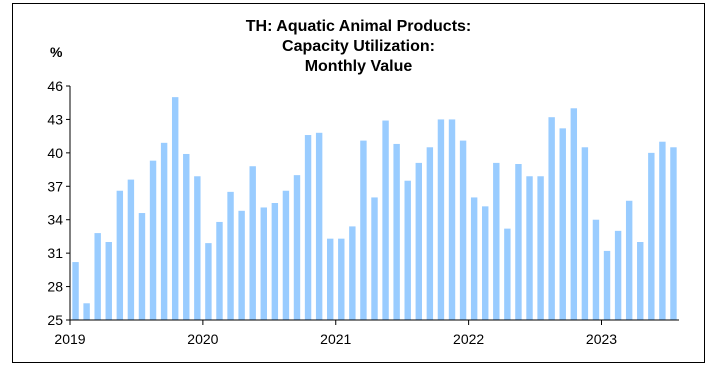  I want to click on y-tick-label: 34, so click(55, 220).